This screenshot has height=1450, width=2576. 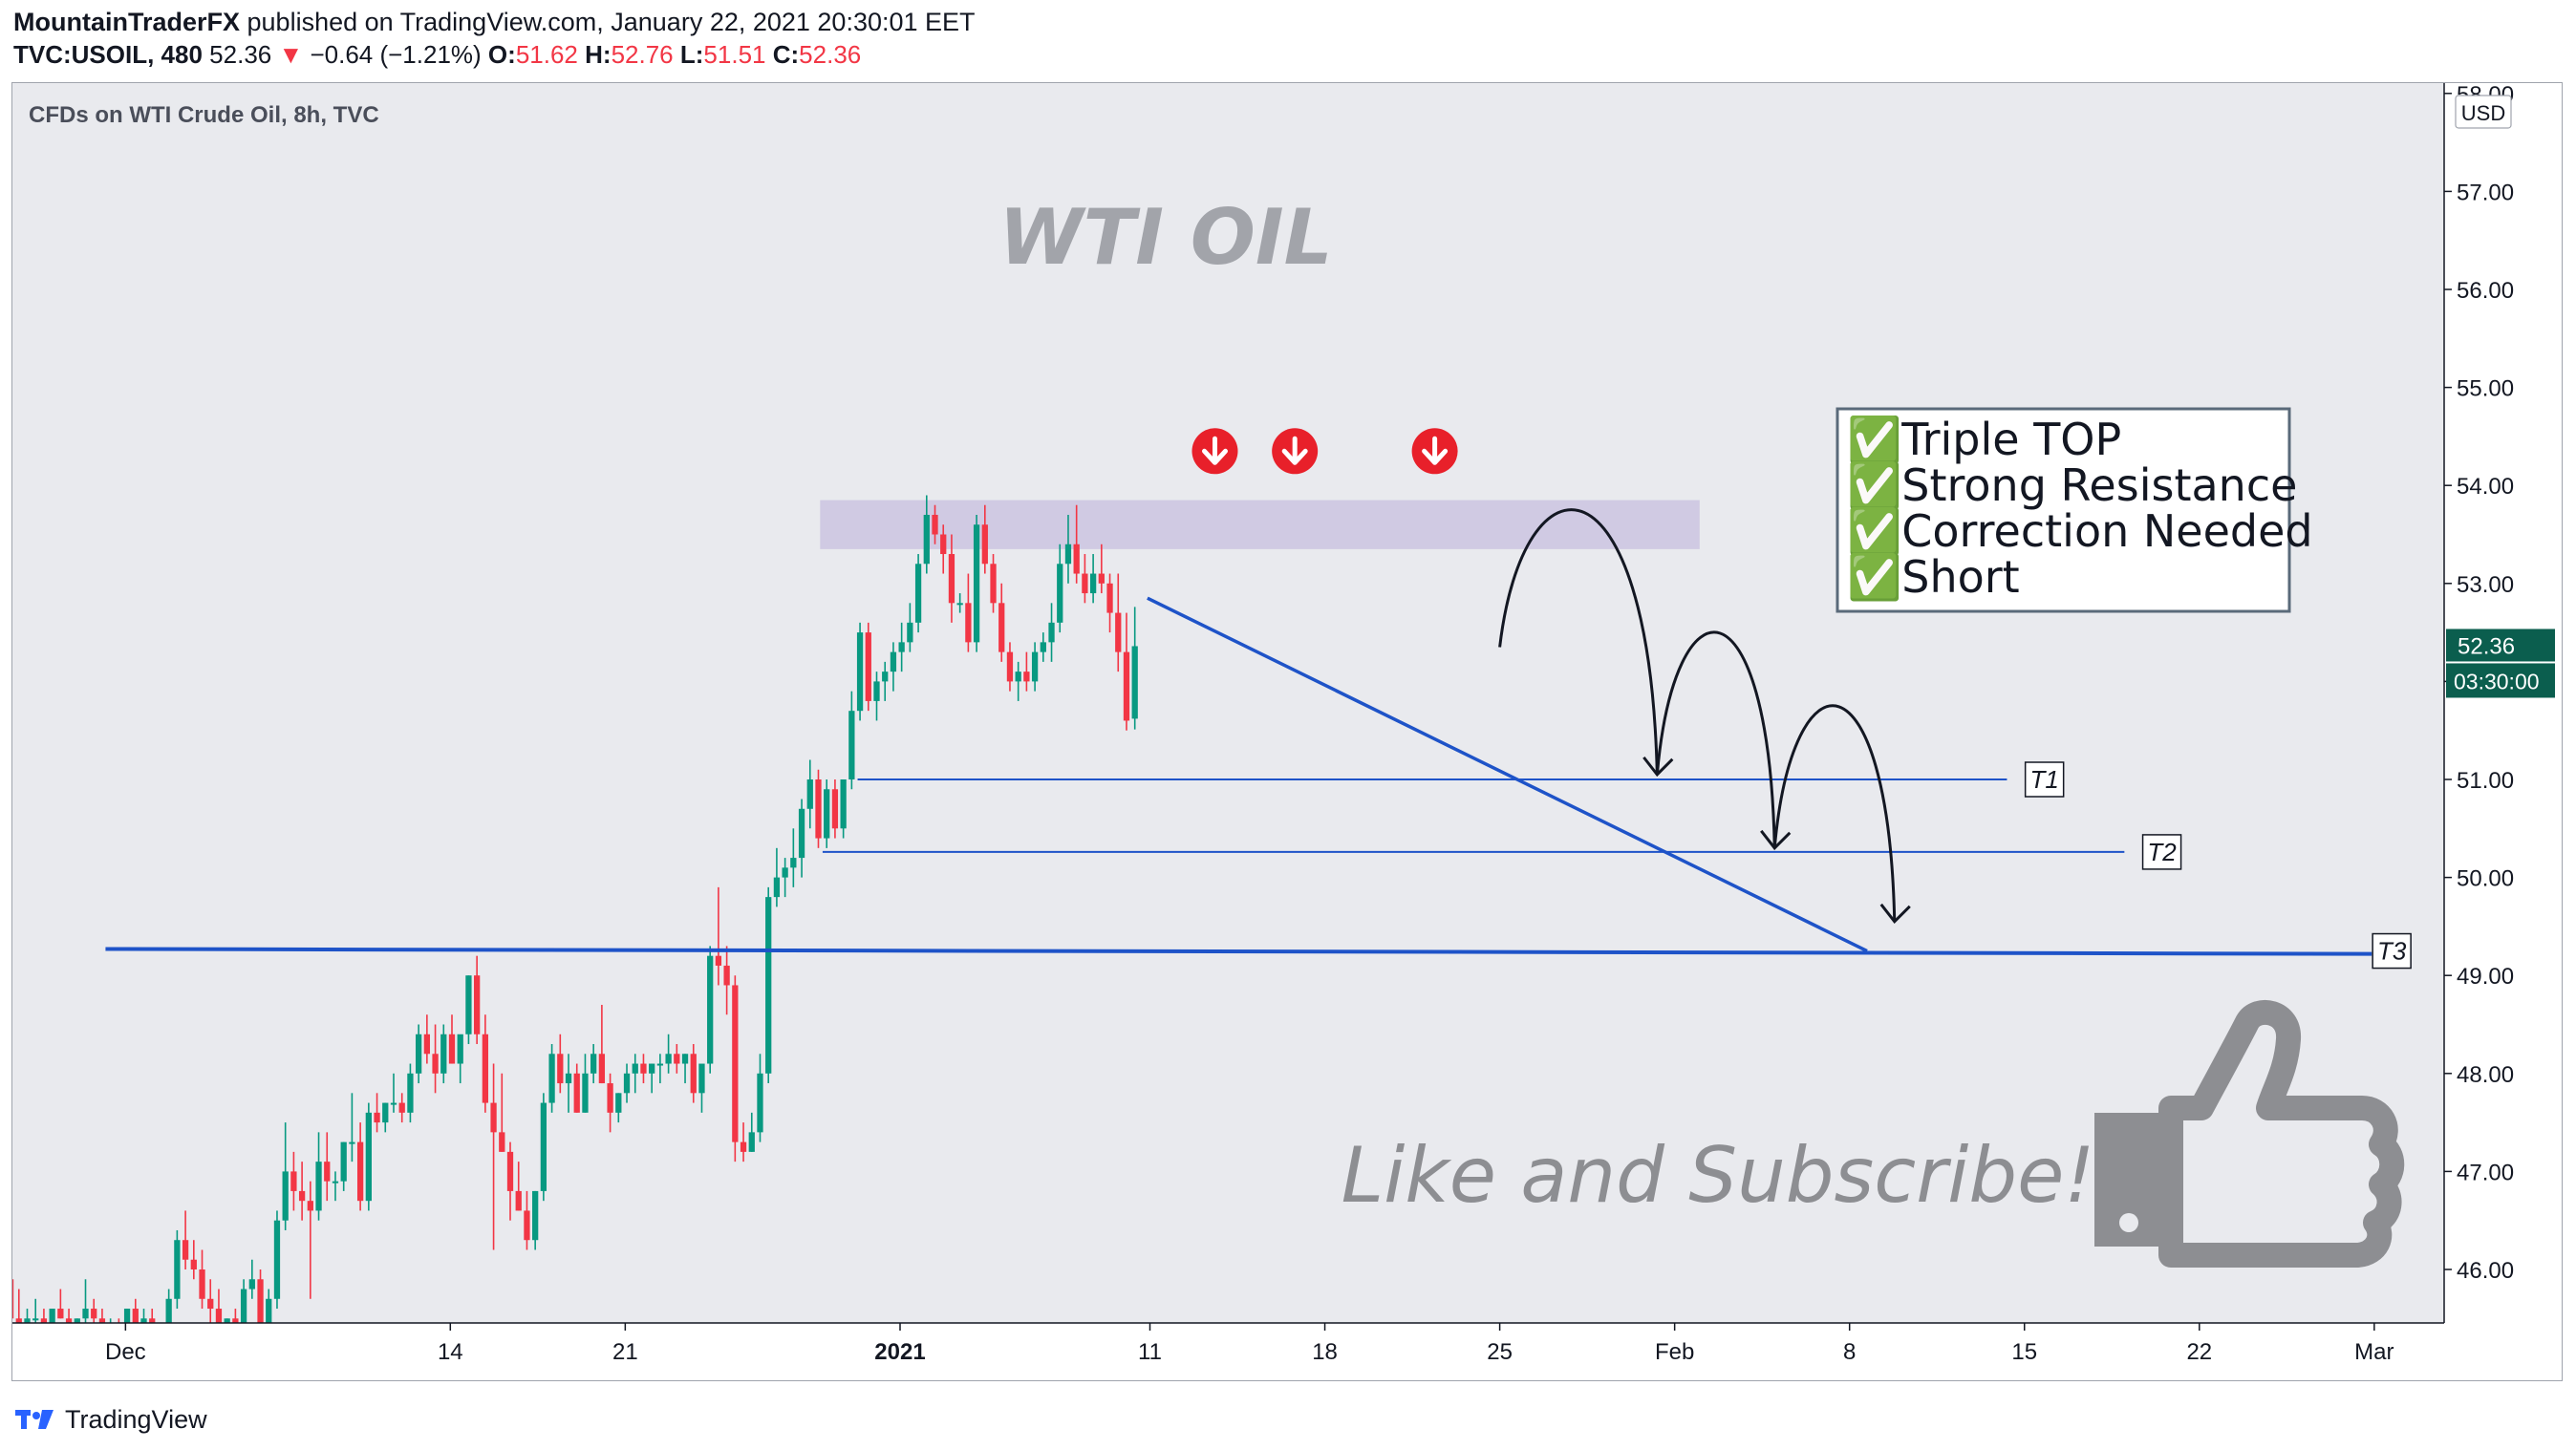 I want to click on trend-line, so click(x=1507, y=774).